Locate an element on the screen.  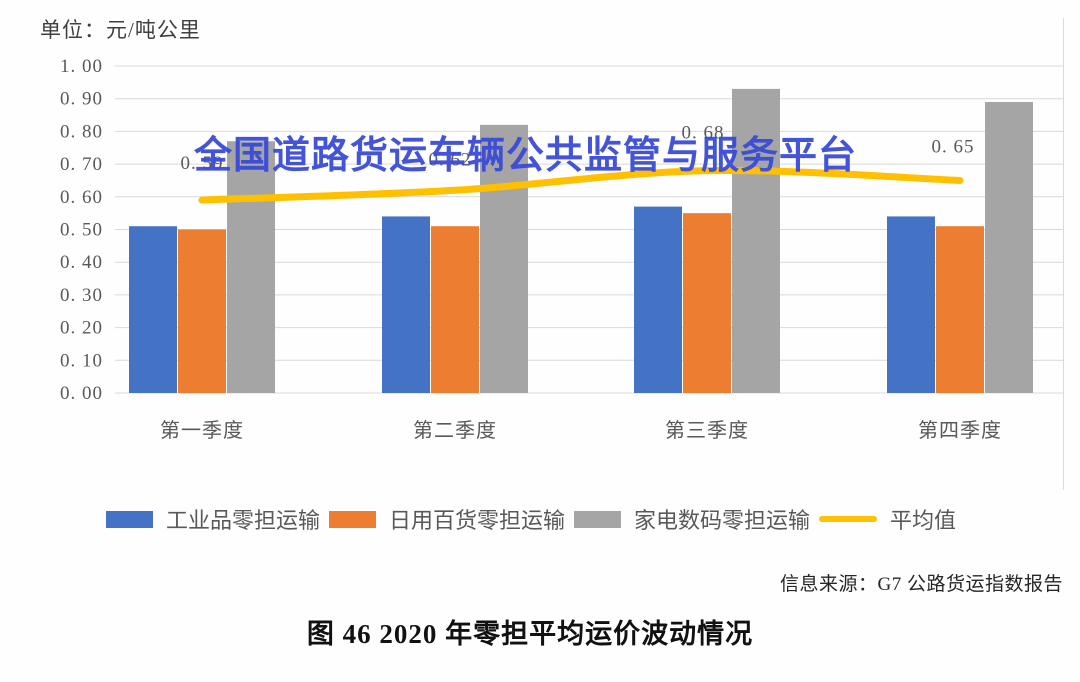
bar-industrial-ltl-q1 is located at coordinates (153, 309).